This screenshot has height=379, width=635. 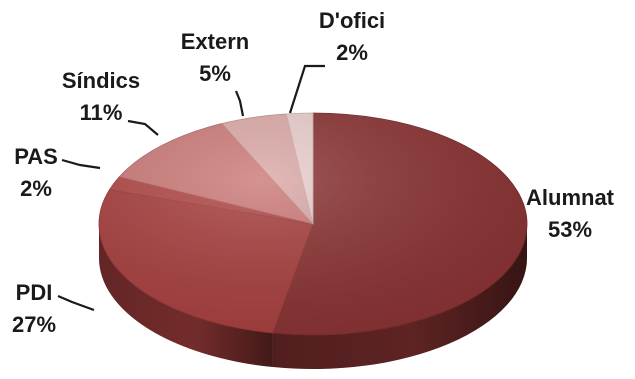 I want to click on slice-label-sindics: Síndics, so click(x=101, y=80).